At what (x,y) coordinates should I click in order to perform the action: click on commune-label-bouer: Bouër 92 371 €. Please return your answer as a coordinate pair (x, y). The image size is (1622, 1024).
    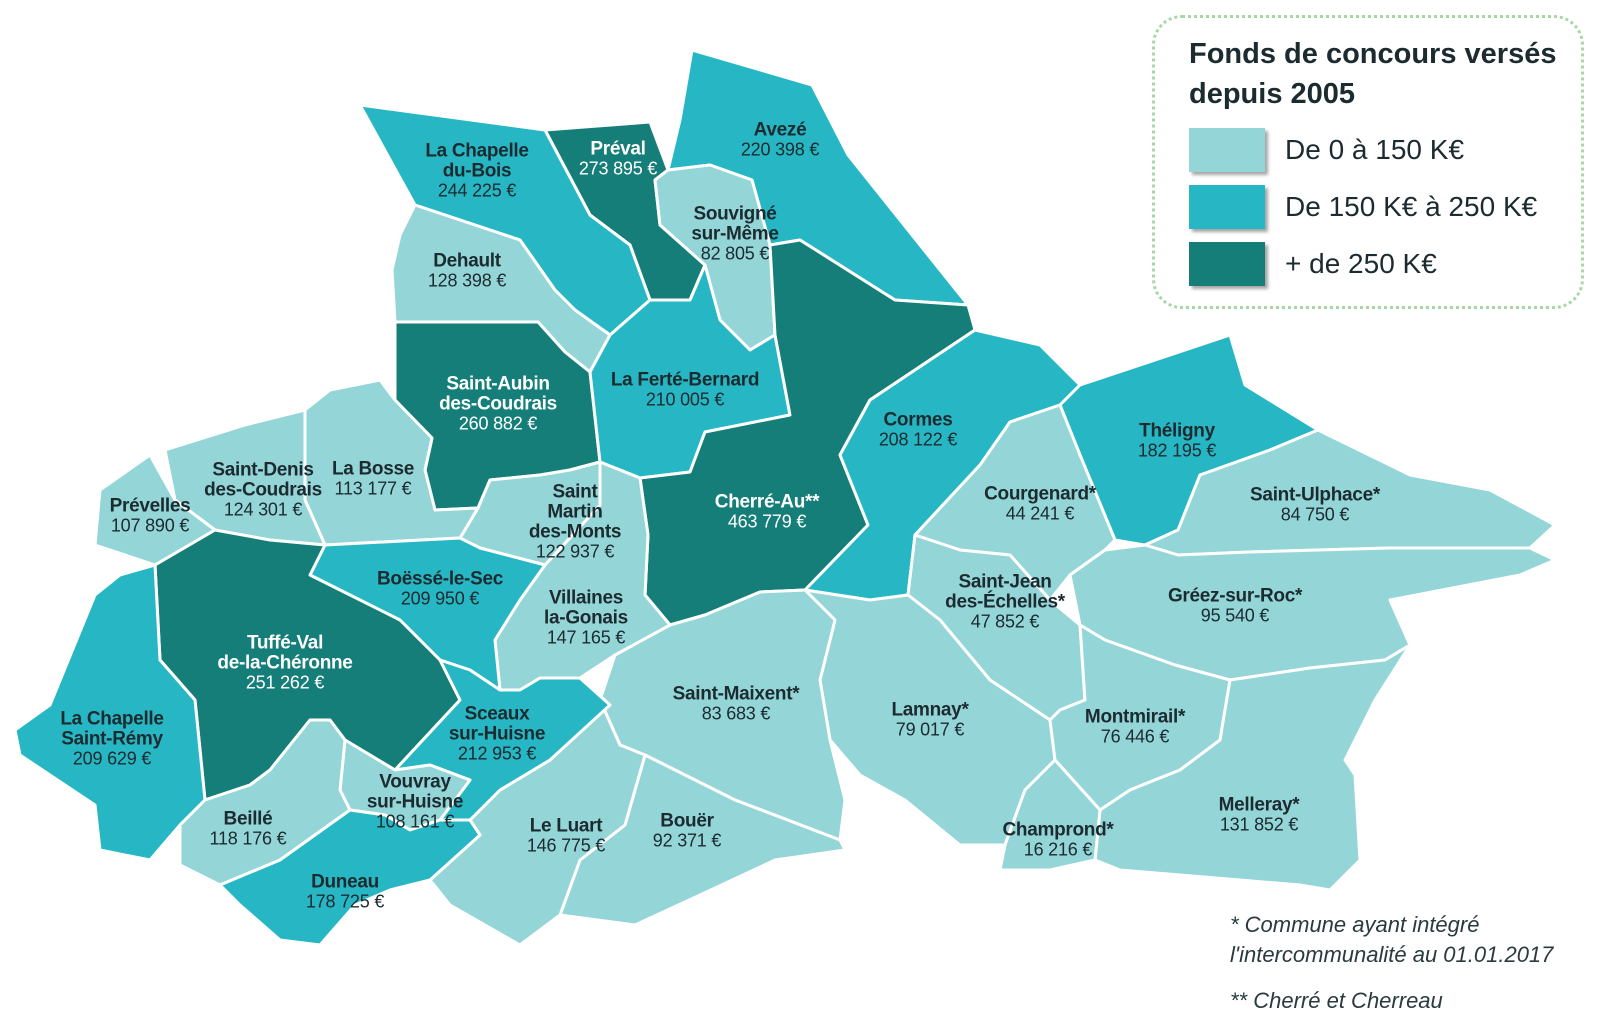
    Looking at the image, I should click on (687, 830).